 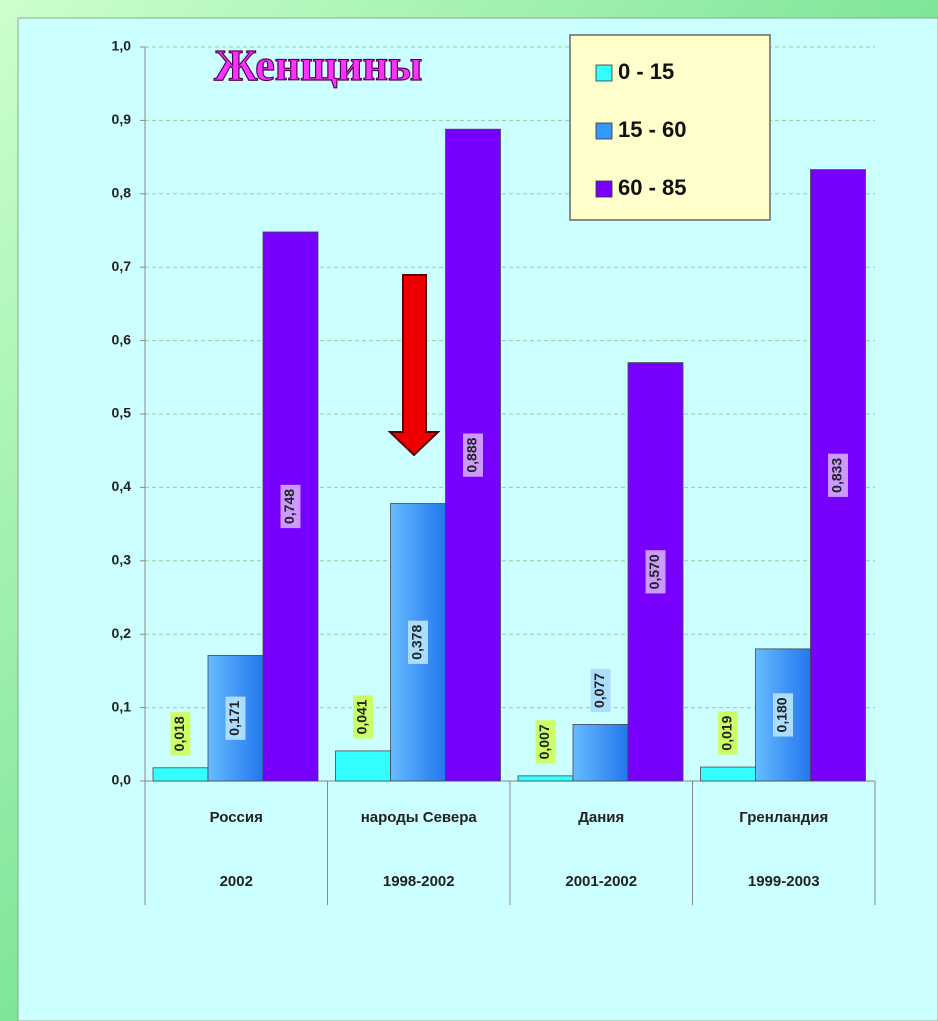 What do you see at coordinates (122, 560) in the screenshot?
I see `y-tick-label: 0,3` at bounding box center [122, 560].